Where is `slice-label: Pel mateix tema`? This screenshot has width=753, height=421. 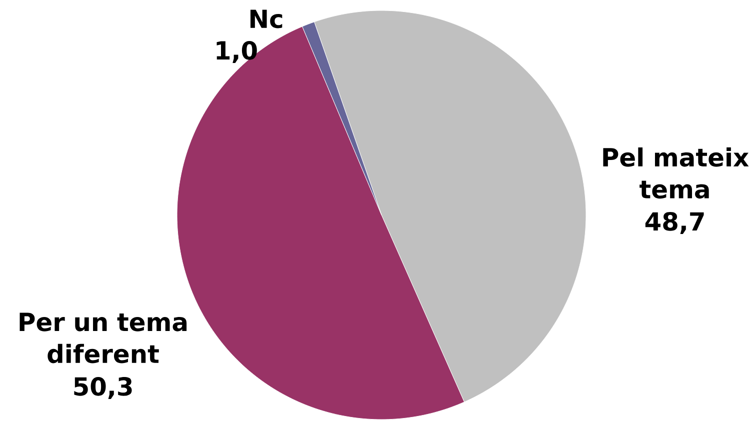
slice-label: Pel mateix tema is located at coordinates (676, 173).